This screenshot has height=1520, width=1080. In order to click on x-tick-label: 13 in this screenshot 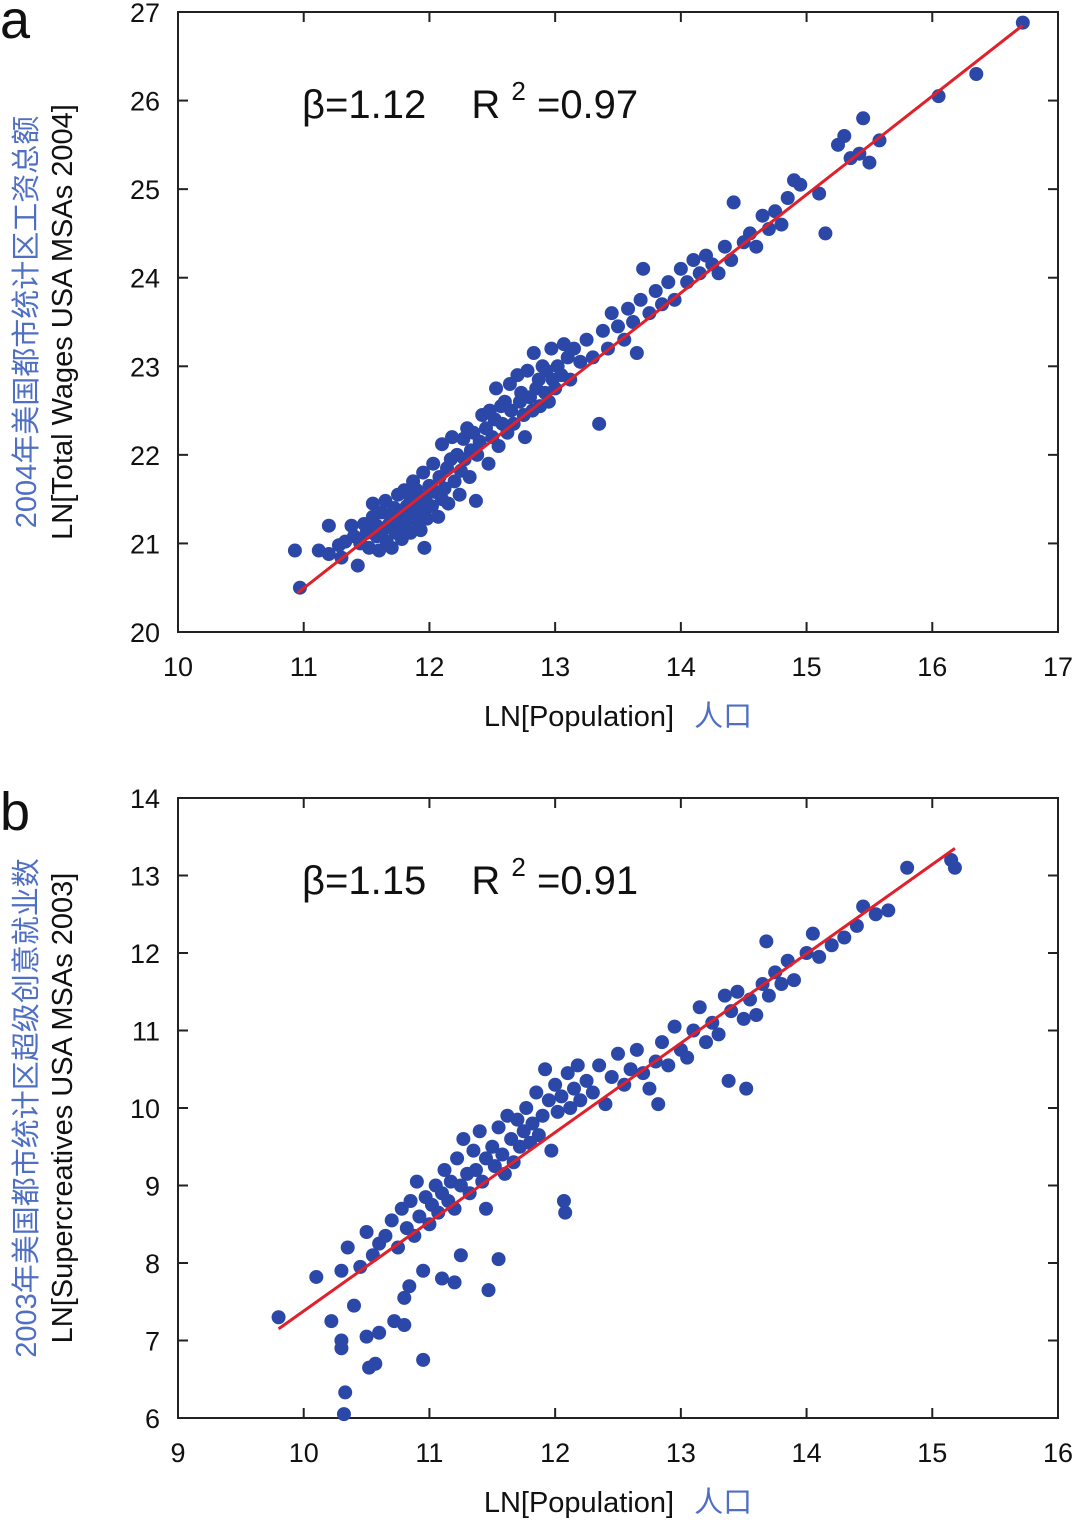, I will do `click(555, 667)`.